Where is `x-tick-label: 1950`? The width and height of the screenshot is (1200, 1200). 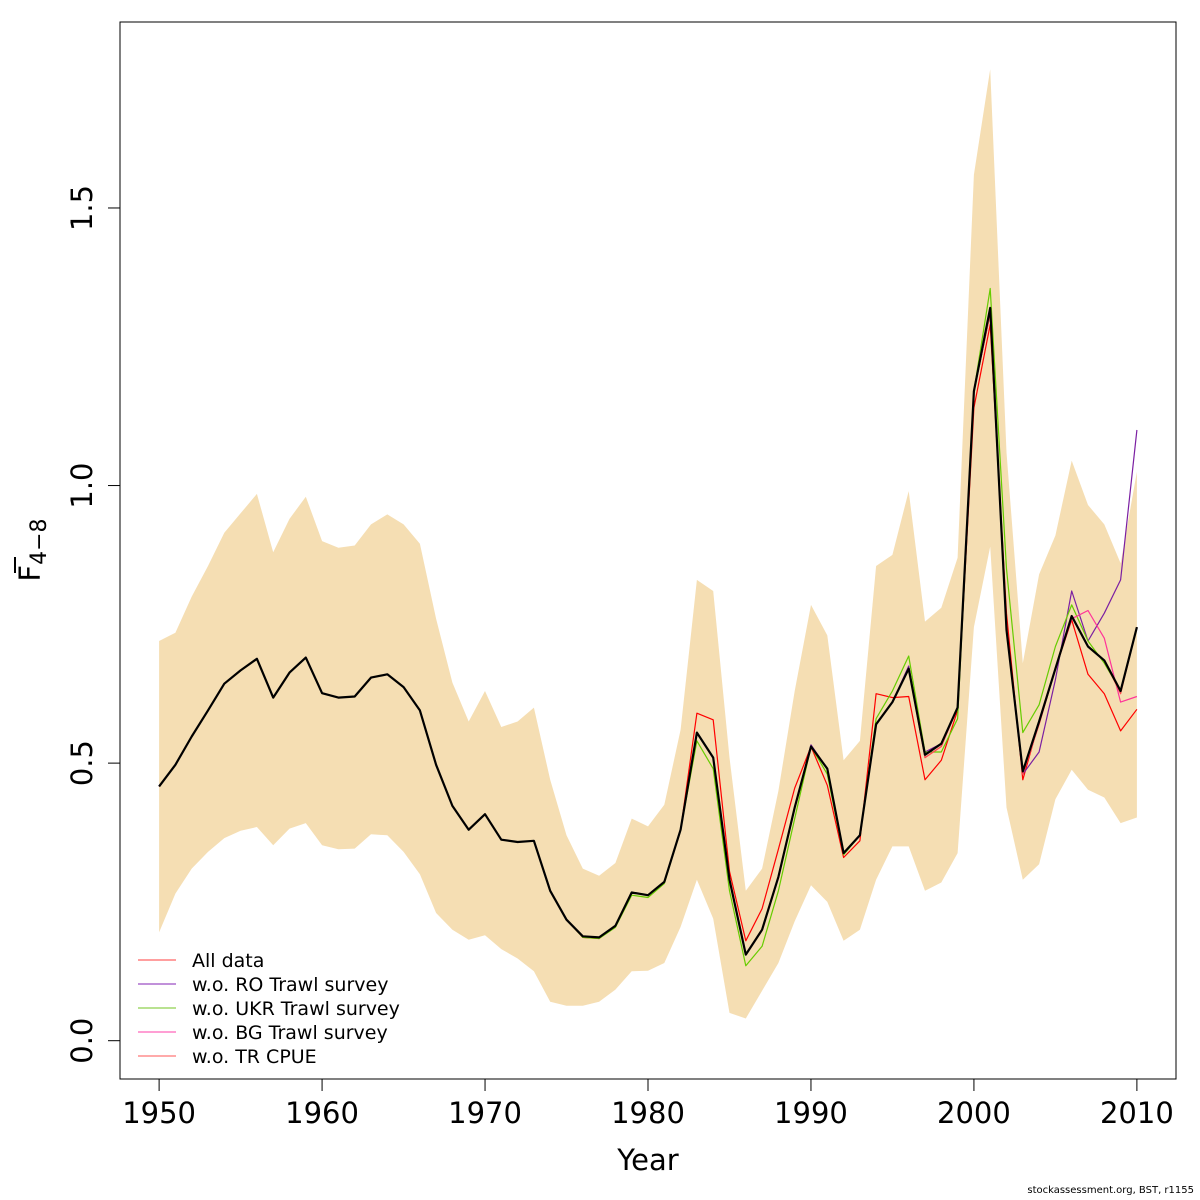 x-tick-label: 1950 is located at coordinates (159, 1113).